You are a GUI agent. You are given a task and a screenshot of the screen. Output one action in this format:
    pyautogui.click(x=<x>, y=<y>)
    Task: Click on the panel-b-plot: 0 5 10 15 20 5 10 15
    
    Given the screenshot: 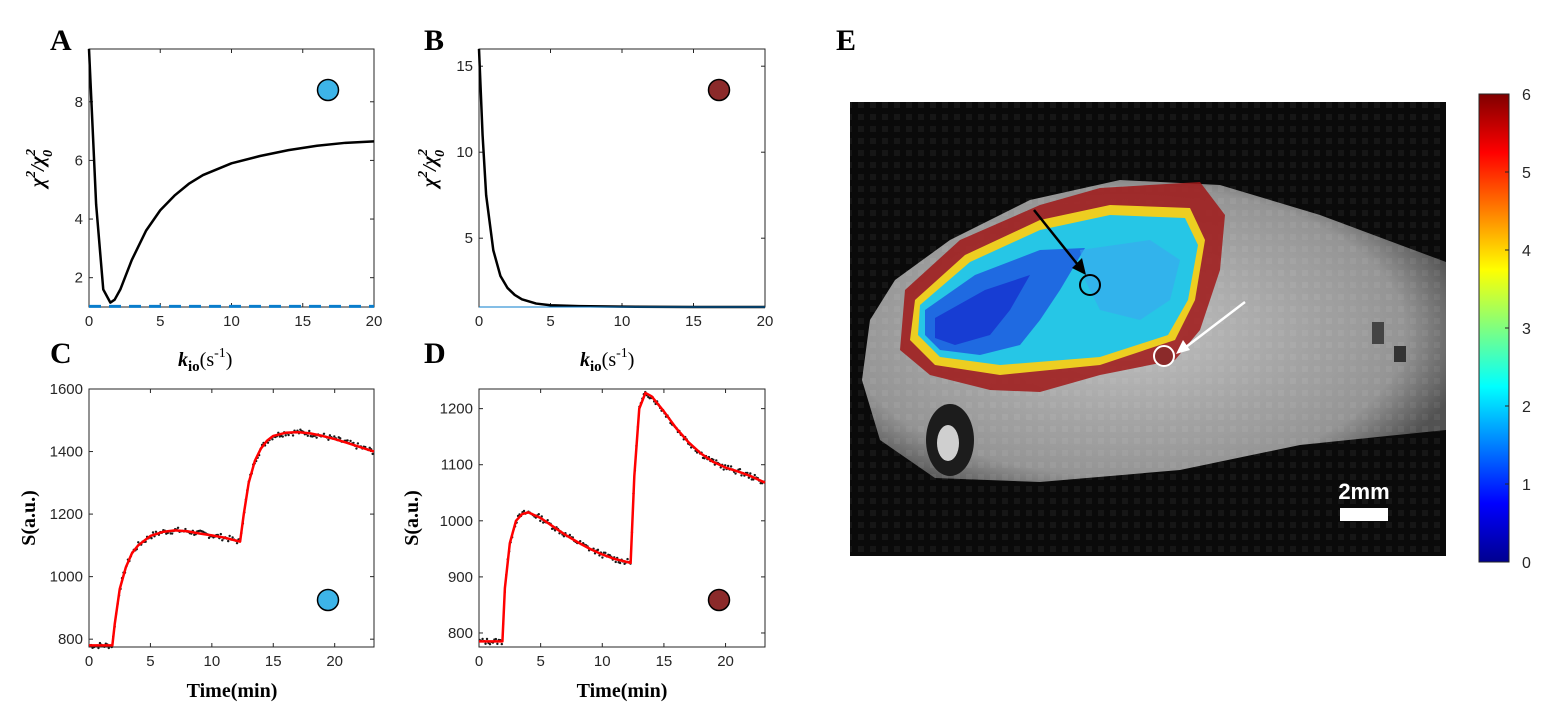 What is the action you would take?
    pyautogui.click(x=615, y=189)
    